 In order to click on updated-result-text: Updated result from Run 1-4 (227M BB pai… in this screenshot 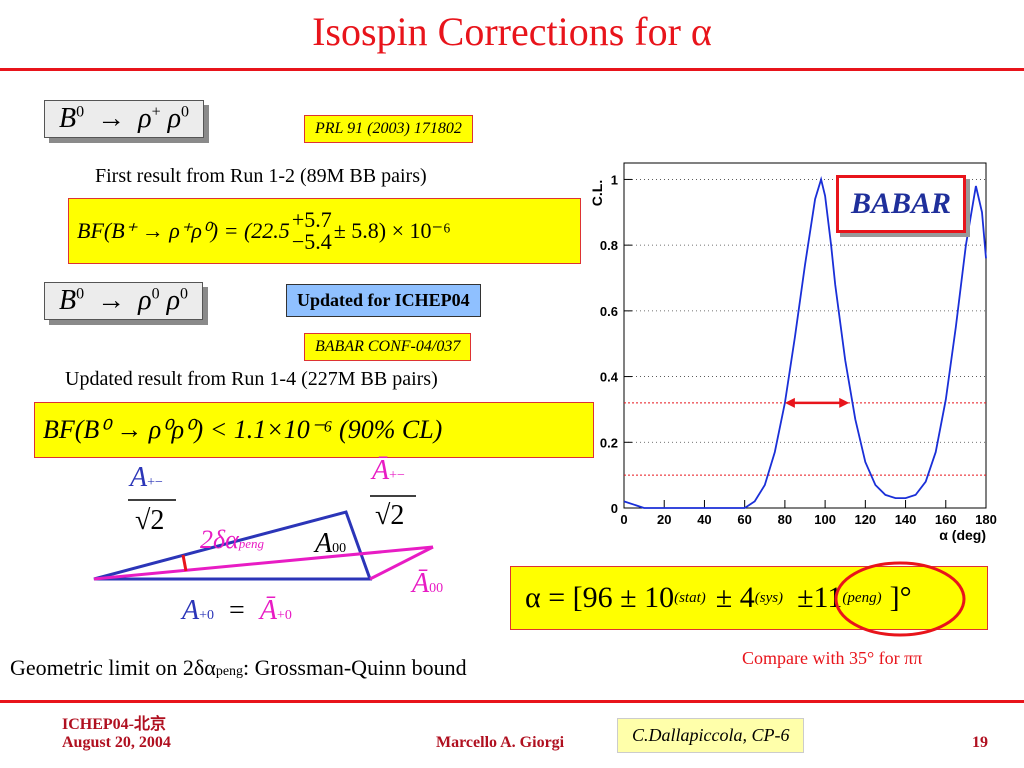, I will do `click(251, 379)`.